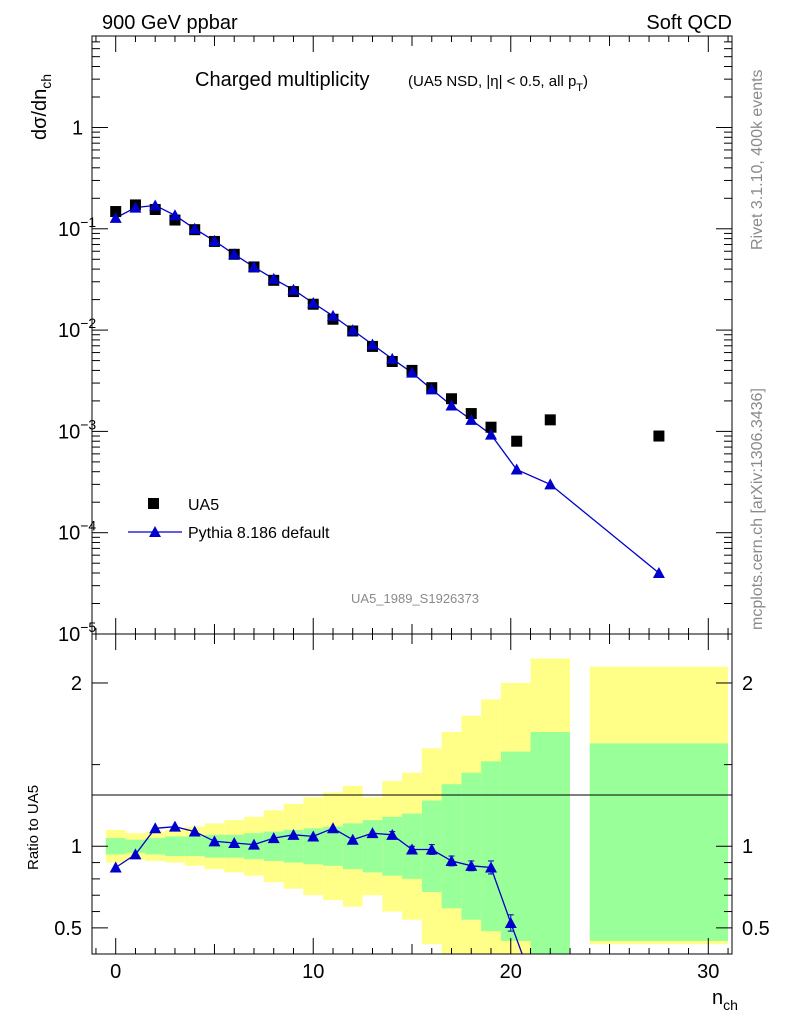 Image resolution: width=786 pixels, height=1024 pixels. What do you see at coordinates (77, 128) in the screenshot?
I see `main-y-tick-label: 1` at bounding box center [77, 128].